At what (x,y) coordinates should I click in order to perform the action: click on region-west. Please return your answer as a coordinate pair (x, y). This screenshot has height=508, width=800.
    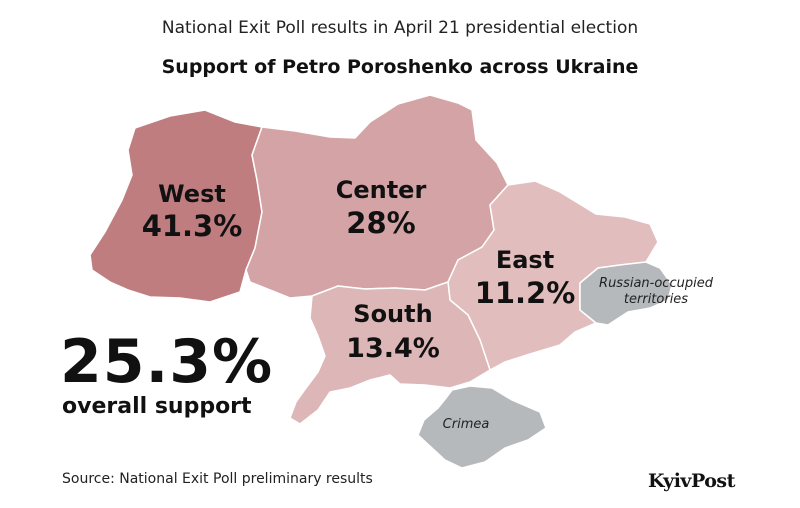
    Looking at the image, I should click on (176, 206).